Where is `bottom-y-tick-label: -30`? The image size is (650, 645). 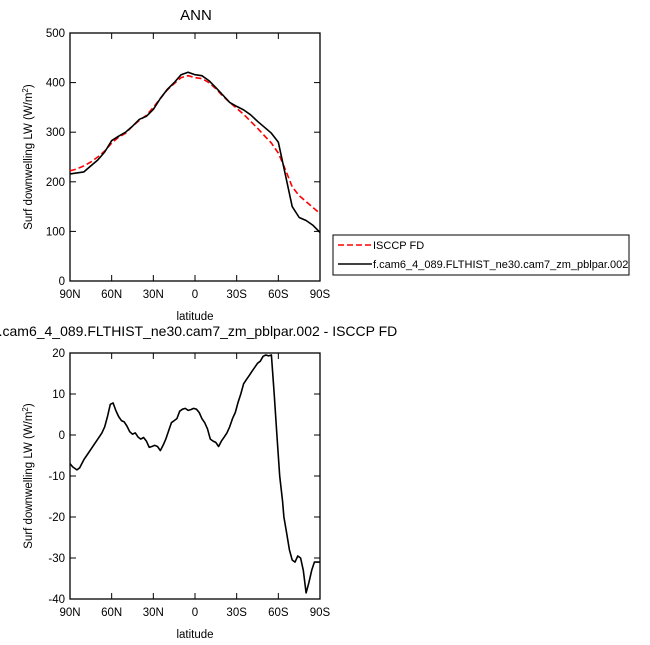
bottom-y-tick-label: -30 is located at coordinates (56, 559).